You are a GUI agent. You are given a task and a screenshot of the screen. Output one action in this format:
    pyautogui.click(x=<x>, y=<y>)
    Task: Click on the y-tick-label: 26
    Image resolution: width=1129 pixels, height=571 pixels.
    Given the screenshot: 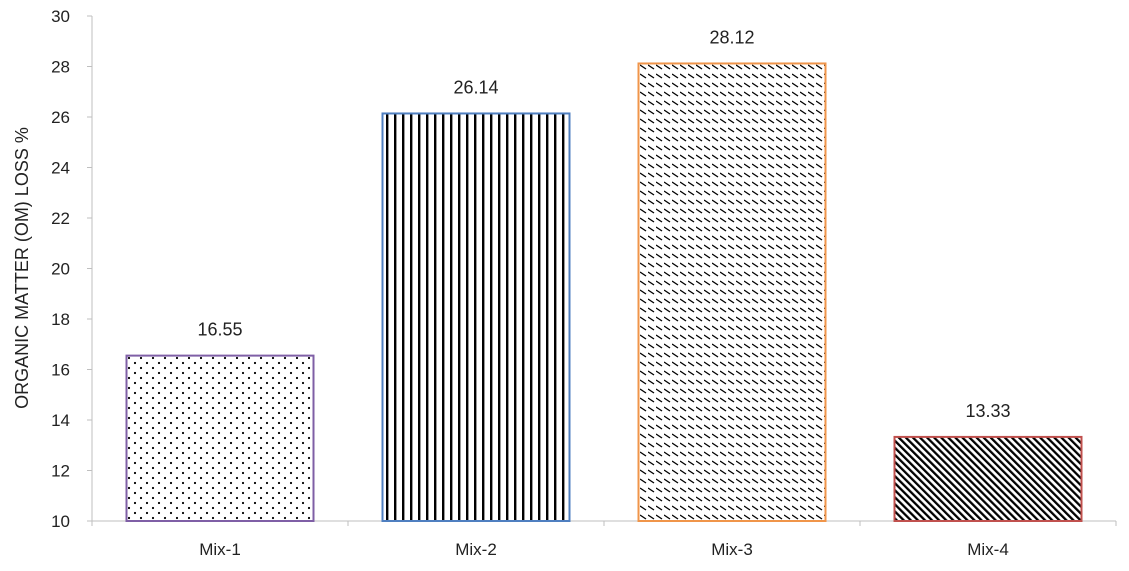 What is the action you would take?
    pyautogui.click(x=60, y=117)
    